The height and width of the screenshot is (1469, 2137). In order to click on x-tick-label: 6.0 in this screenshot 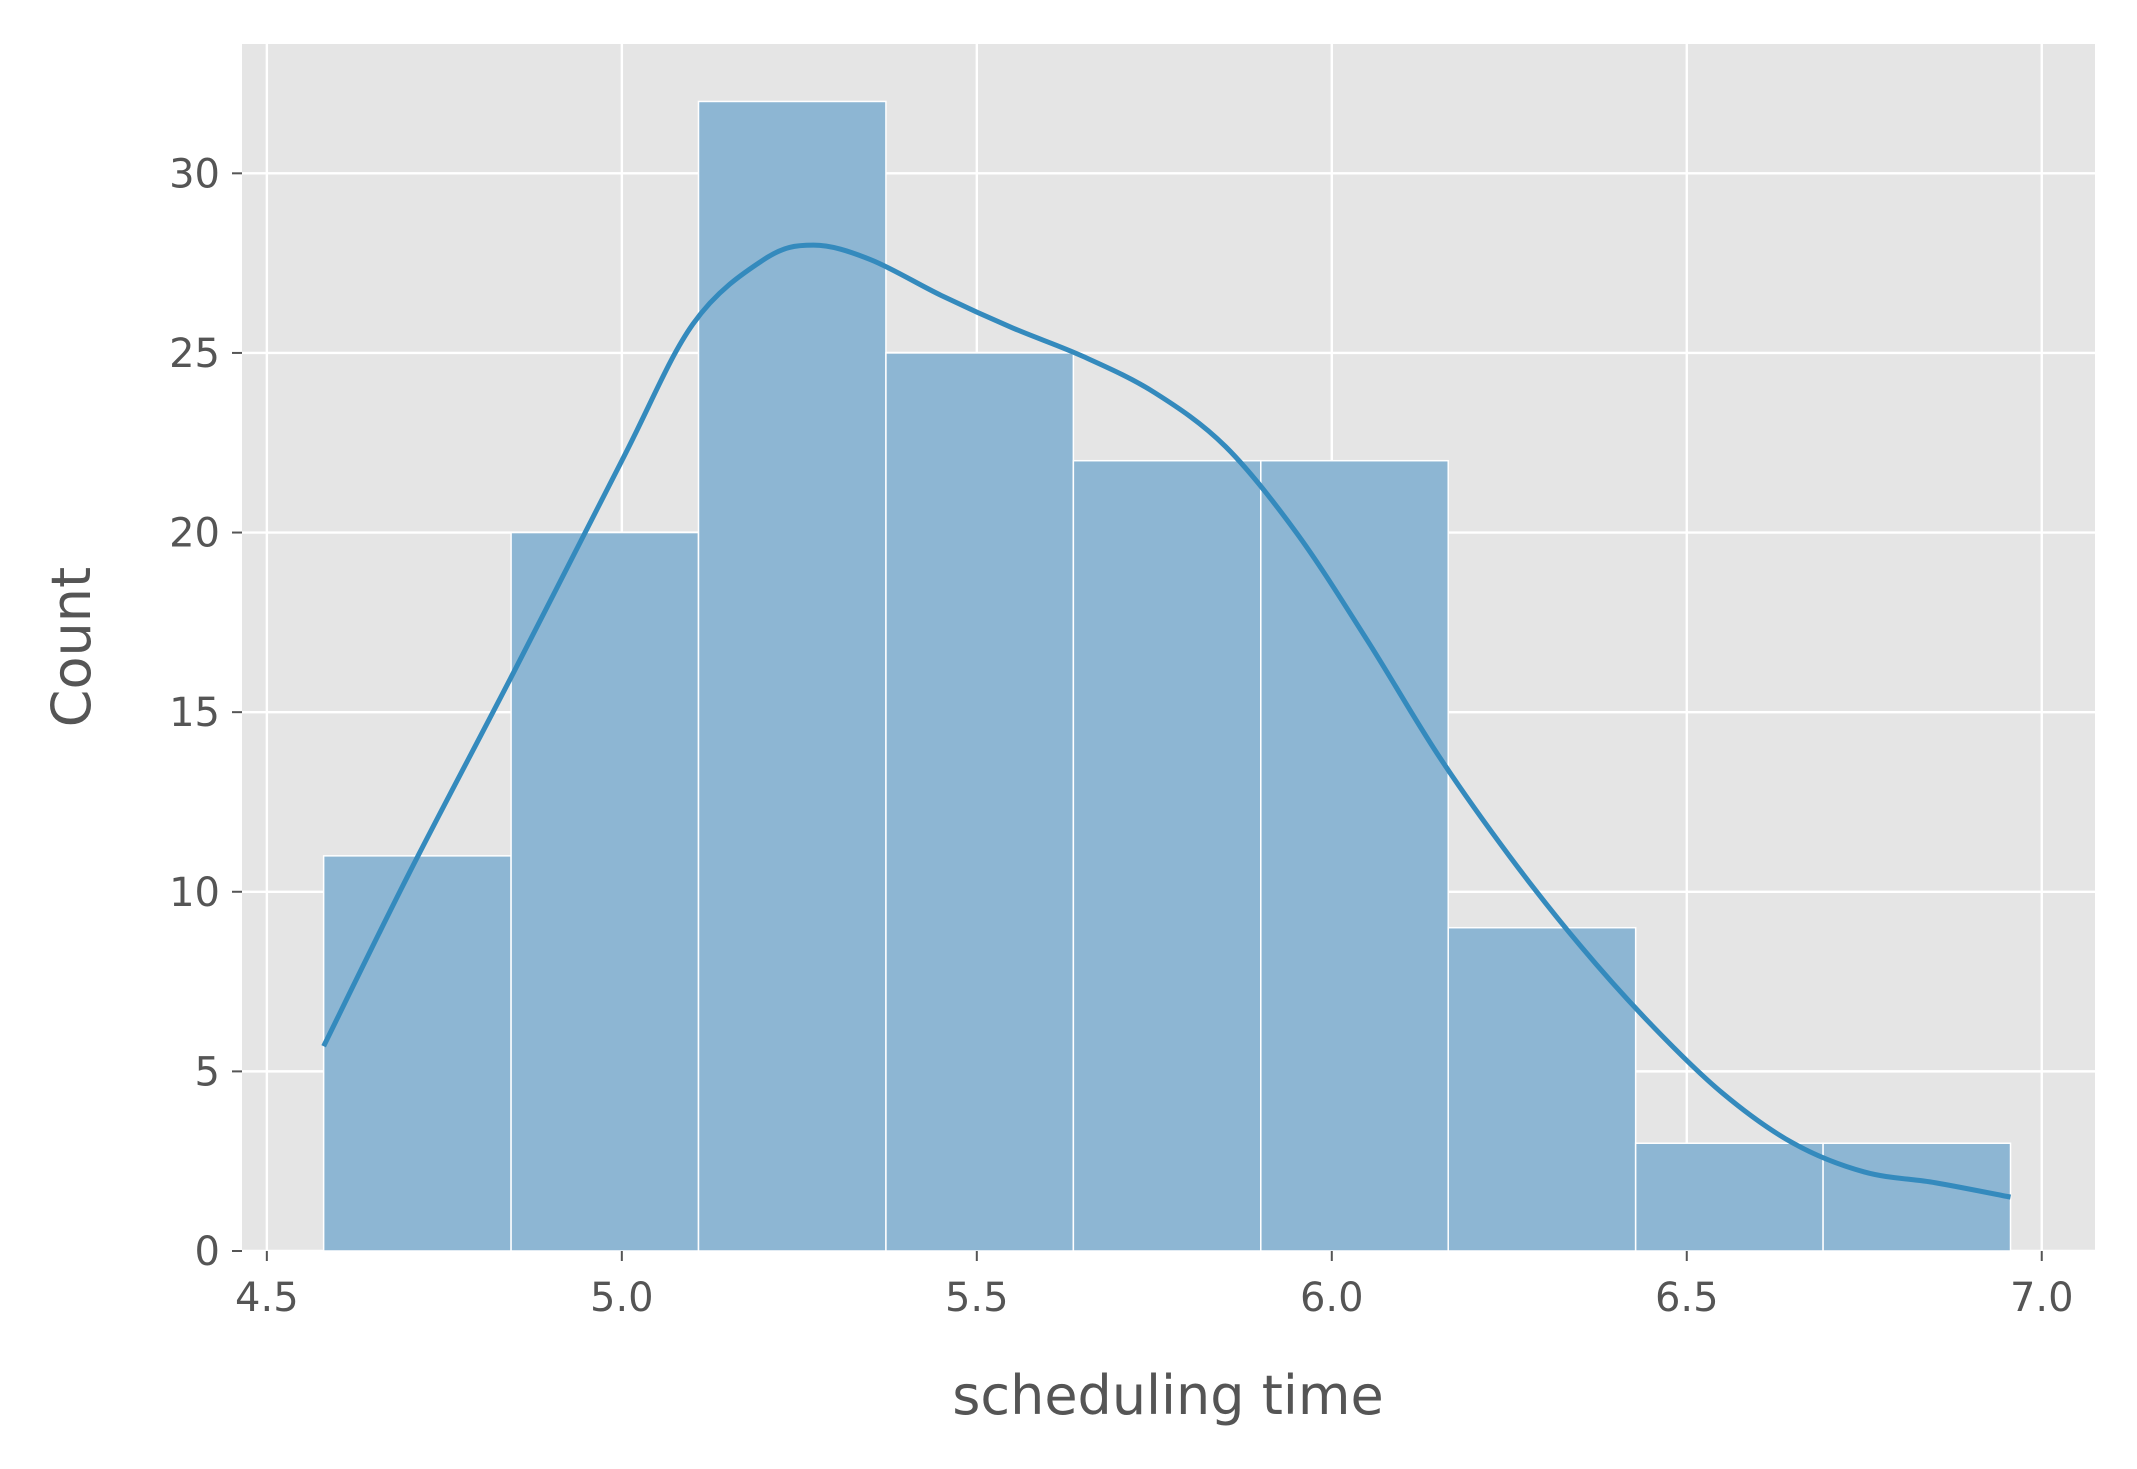, I will do `click(1332, 1298)`.